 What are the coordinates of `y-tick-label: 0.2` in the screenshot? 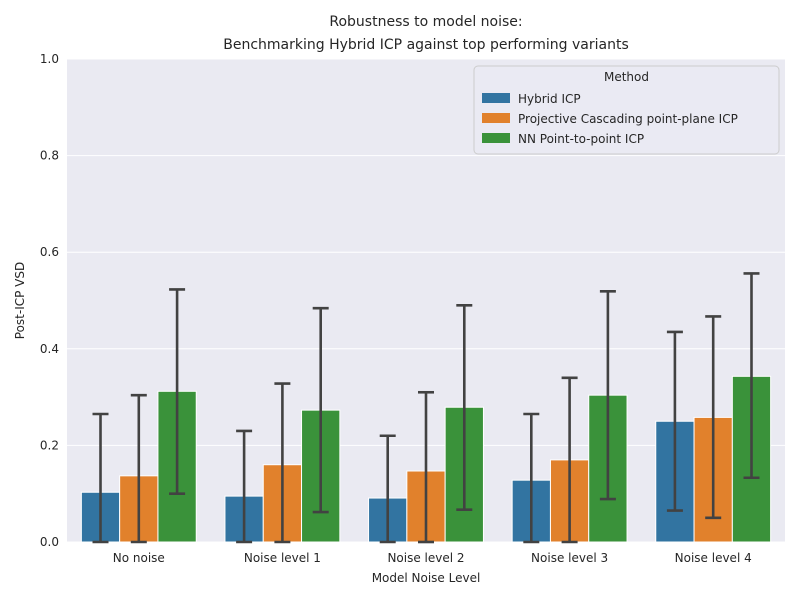 It's located at (49, 445).